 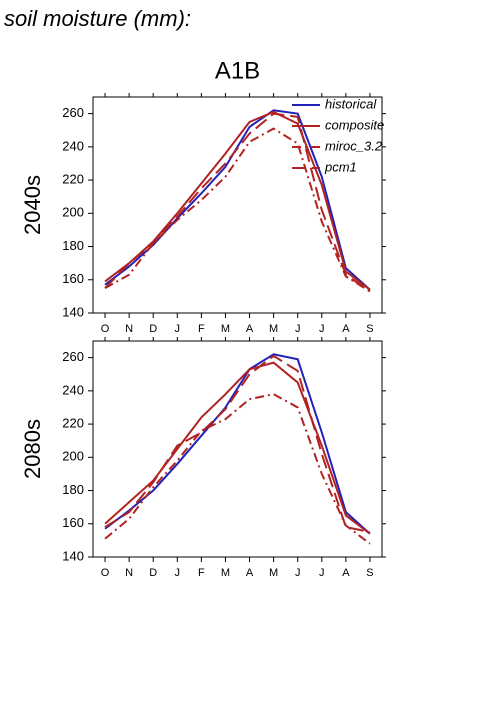 I want to click on legend-label: miroc_3.2, so click(x=354, y=145).